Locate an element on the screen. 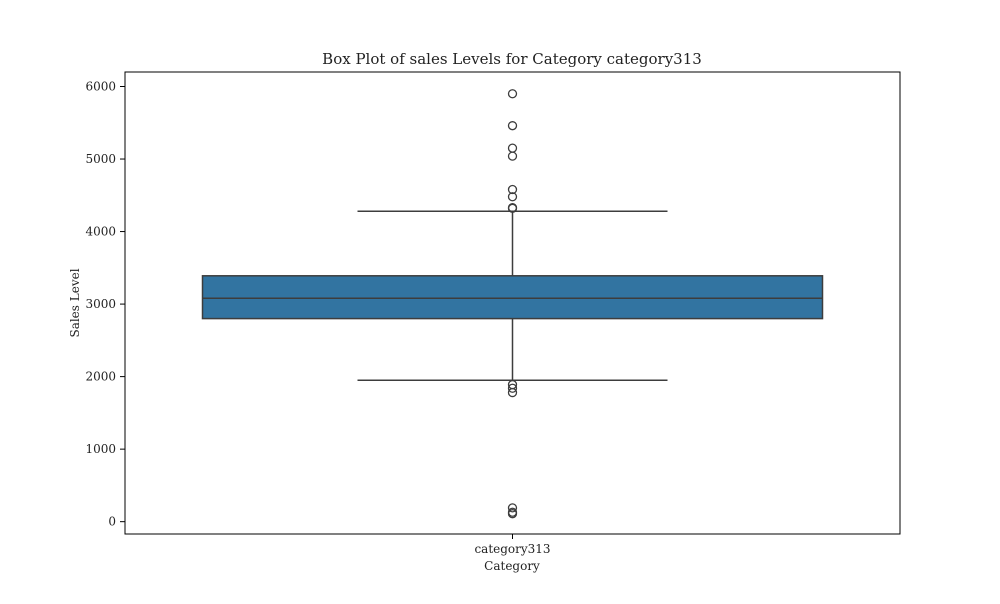 This screenshot has height=604, width=1000. box-iqr is located at coordinates (512, 297).